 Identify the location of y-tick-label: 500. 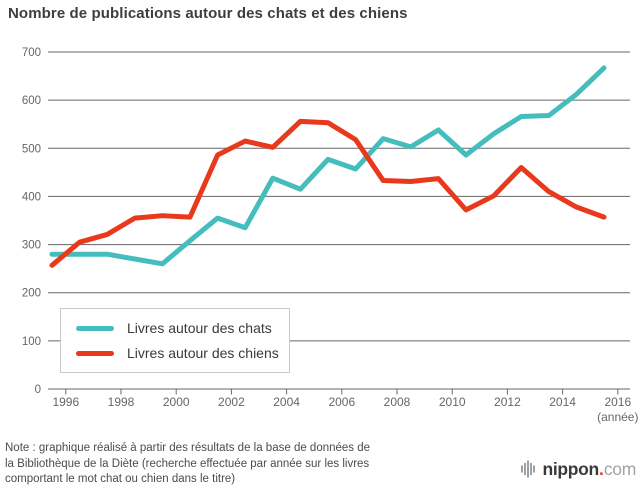
(31, 149).